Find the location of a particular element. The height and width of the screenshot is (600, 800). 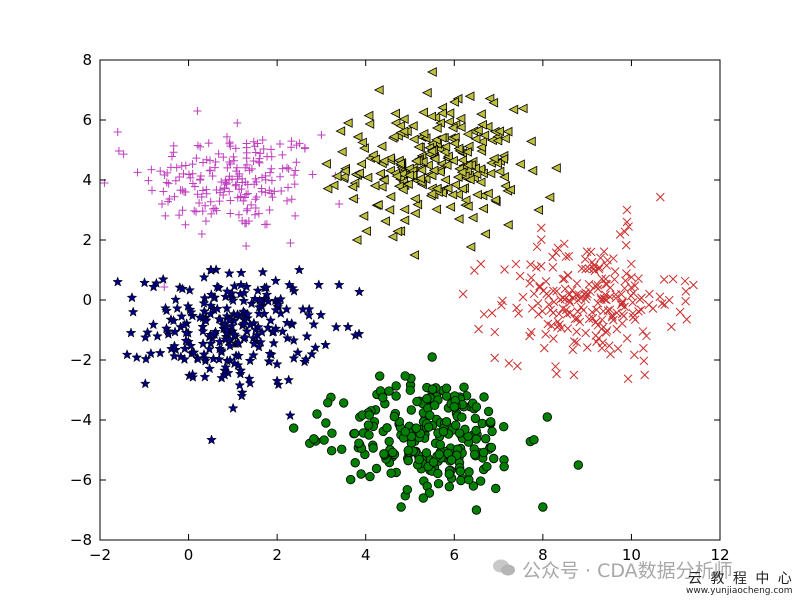

y-tick-label: 6 is located at coordinates (87, 120).